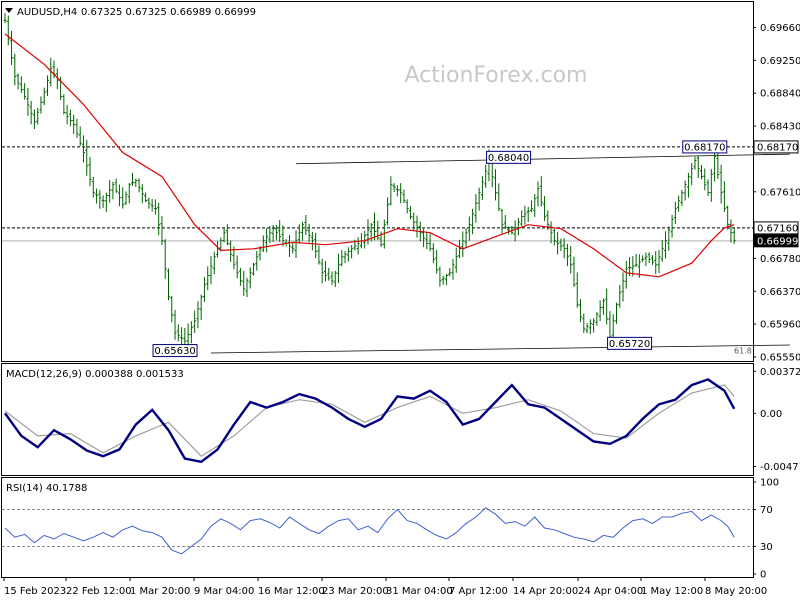 The image size is (800, 600). I want to click on price-annotation-label: 0.65630, so click(174, 351).